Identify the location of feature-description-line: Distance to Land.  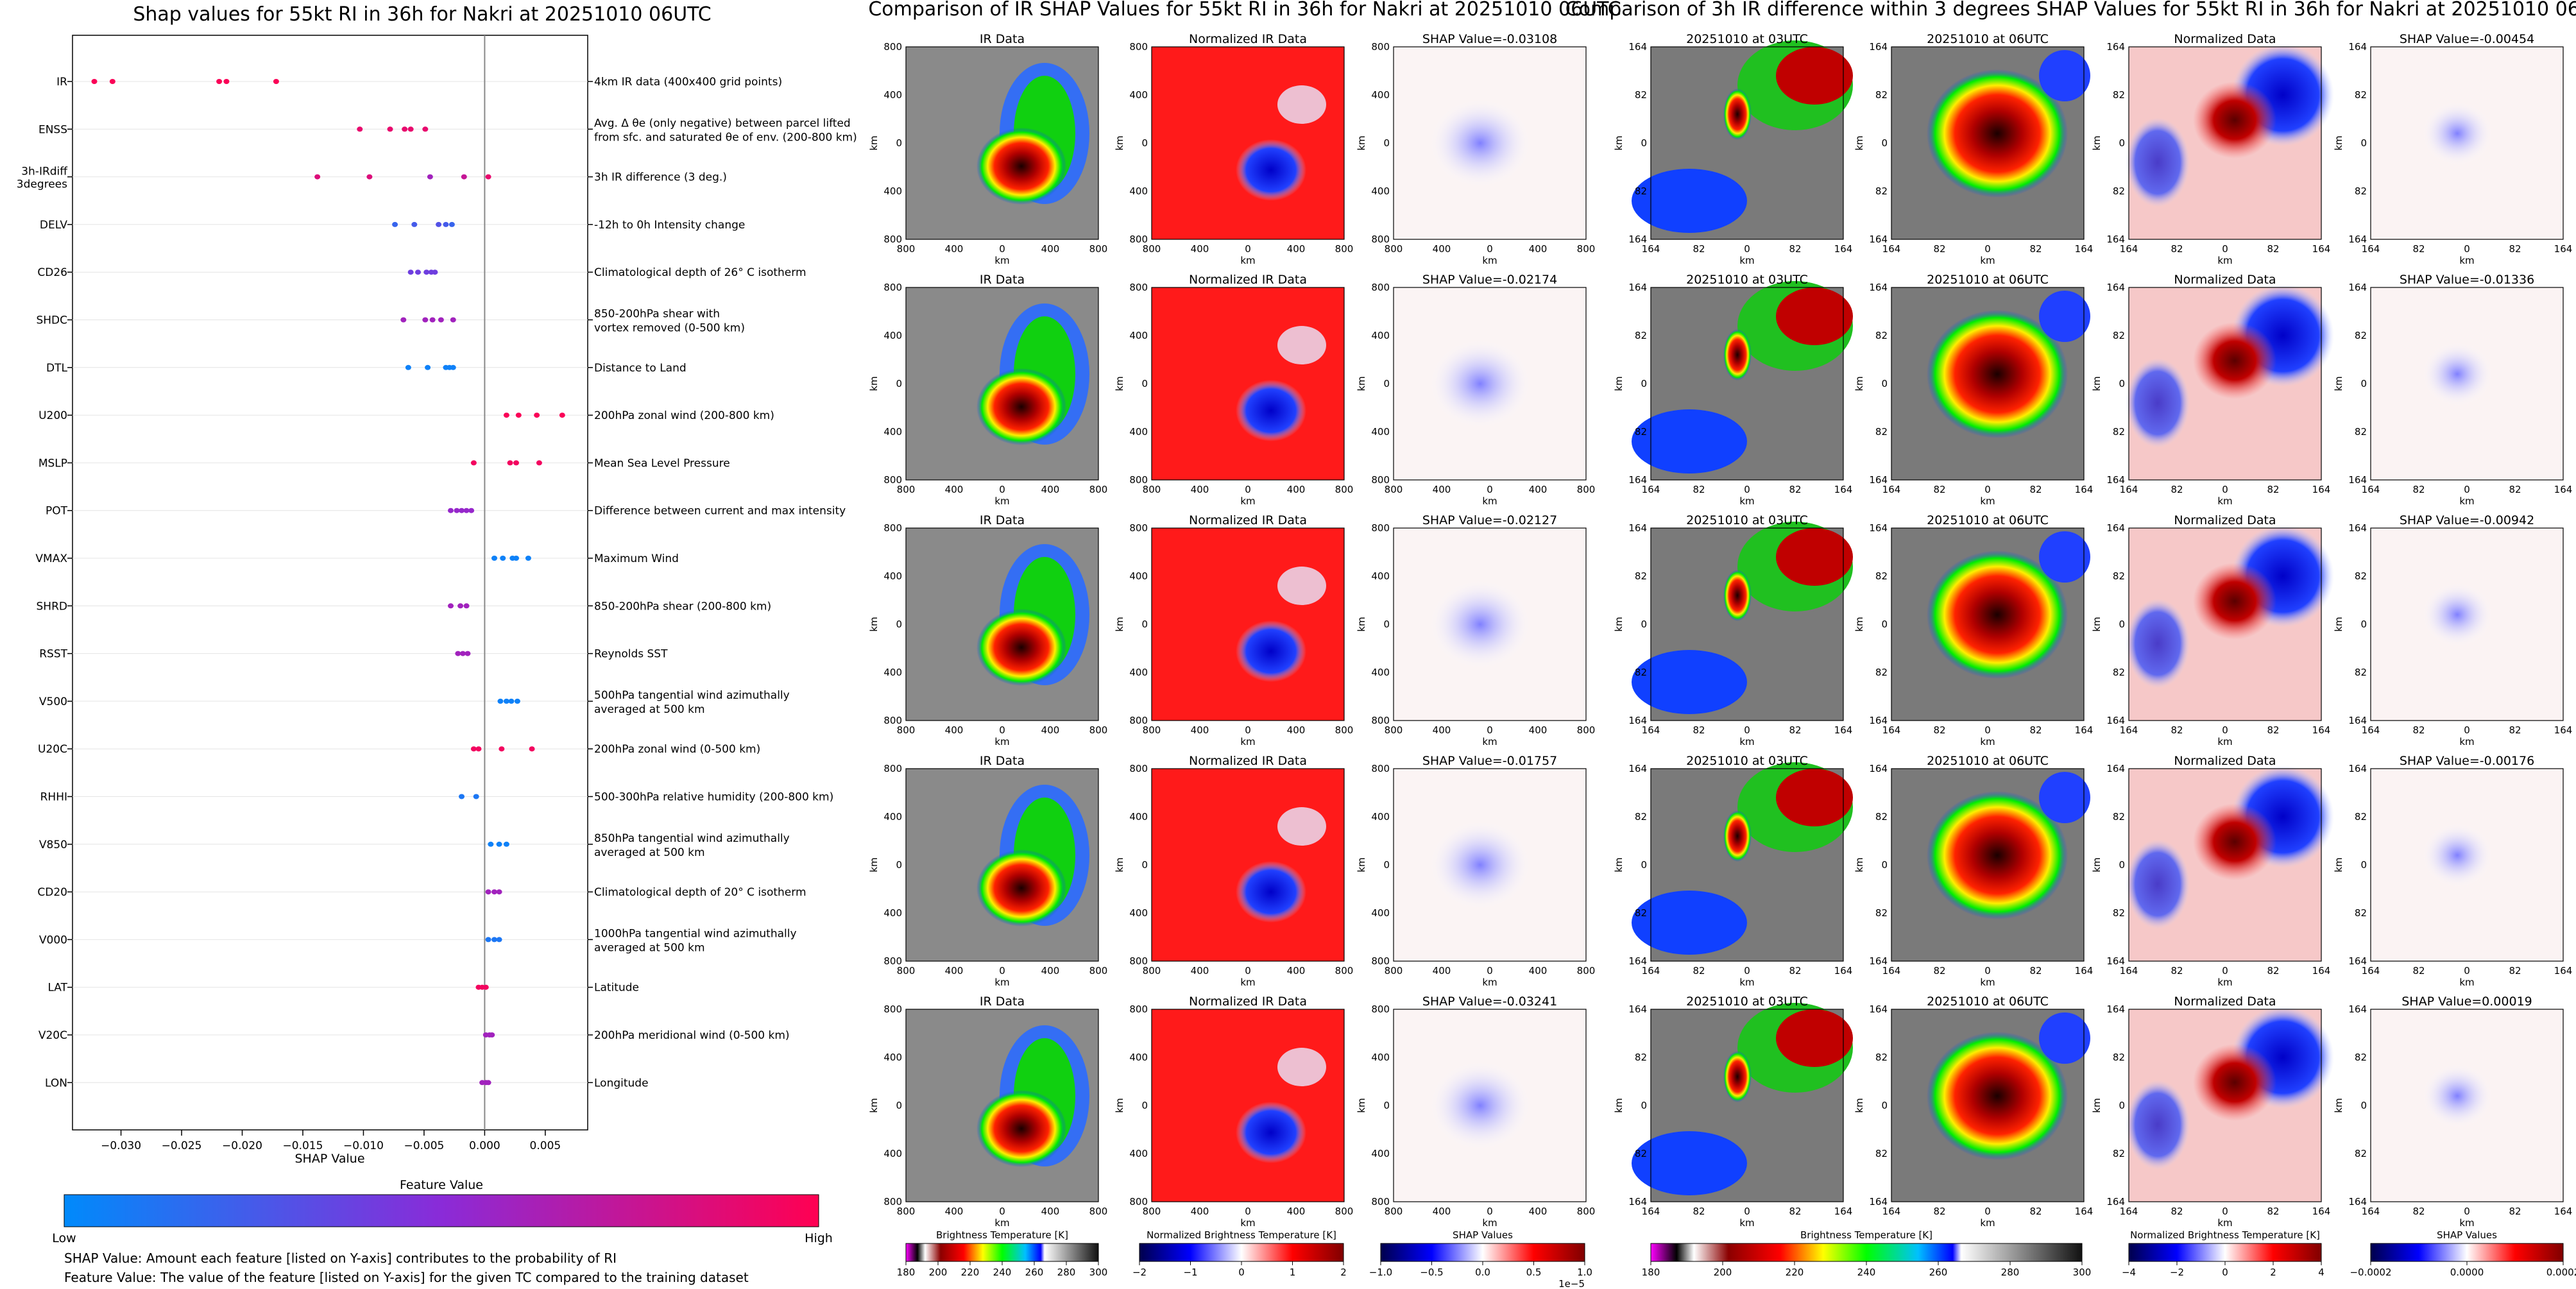
(640, 369).